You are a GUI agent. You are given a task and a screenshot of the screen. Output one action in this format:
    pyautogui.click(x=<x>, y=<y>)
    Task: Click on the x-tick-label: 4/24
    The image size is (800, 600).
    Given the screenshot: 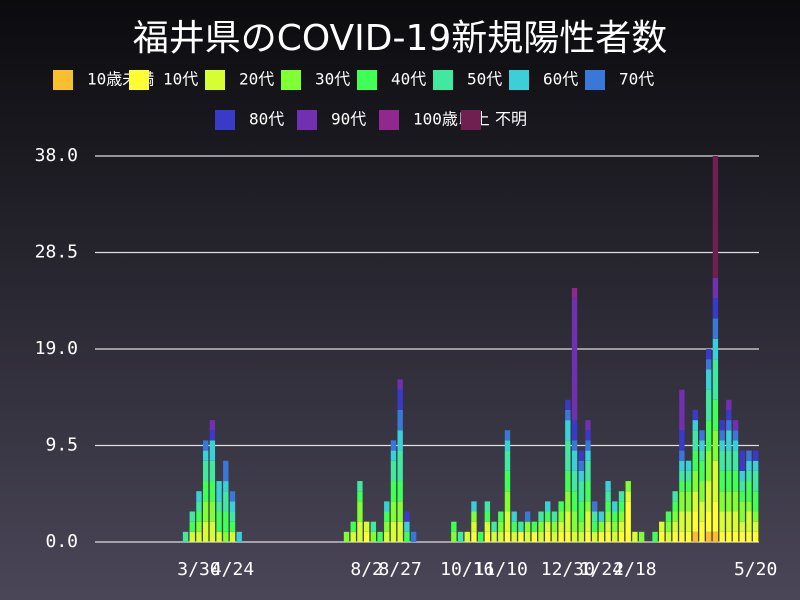 What is the action you would take?
    pyautogui.click(x=232, y=569)
    